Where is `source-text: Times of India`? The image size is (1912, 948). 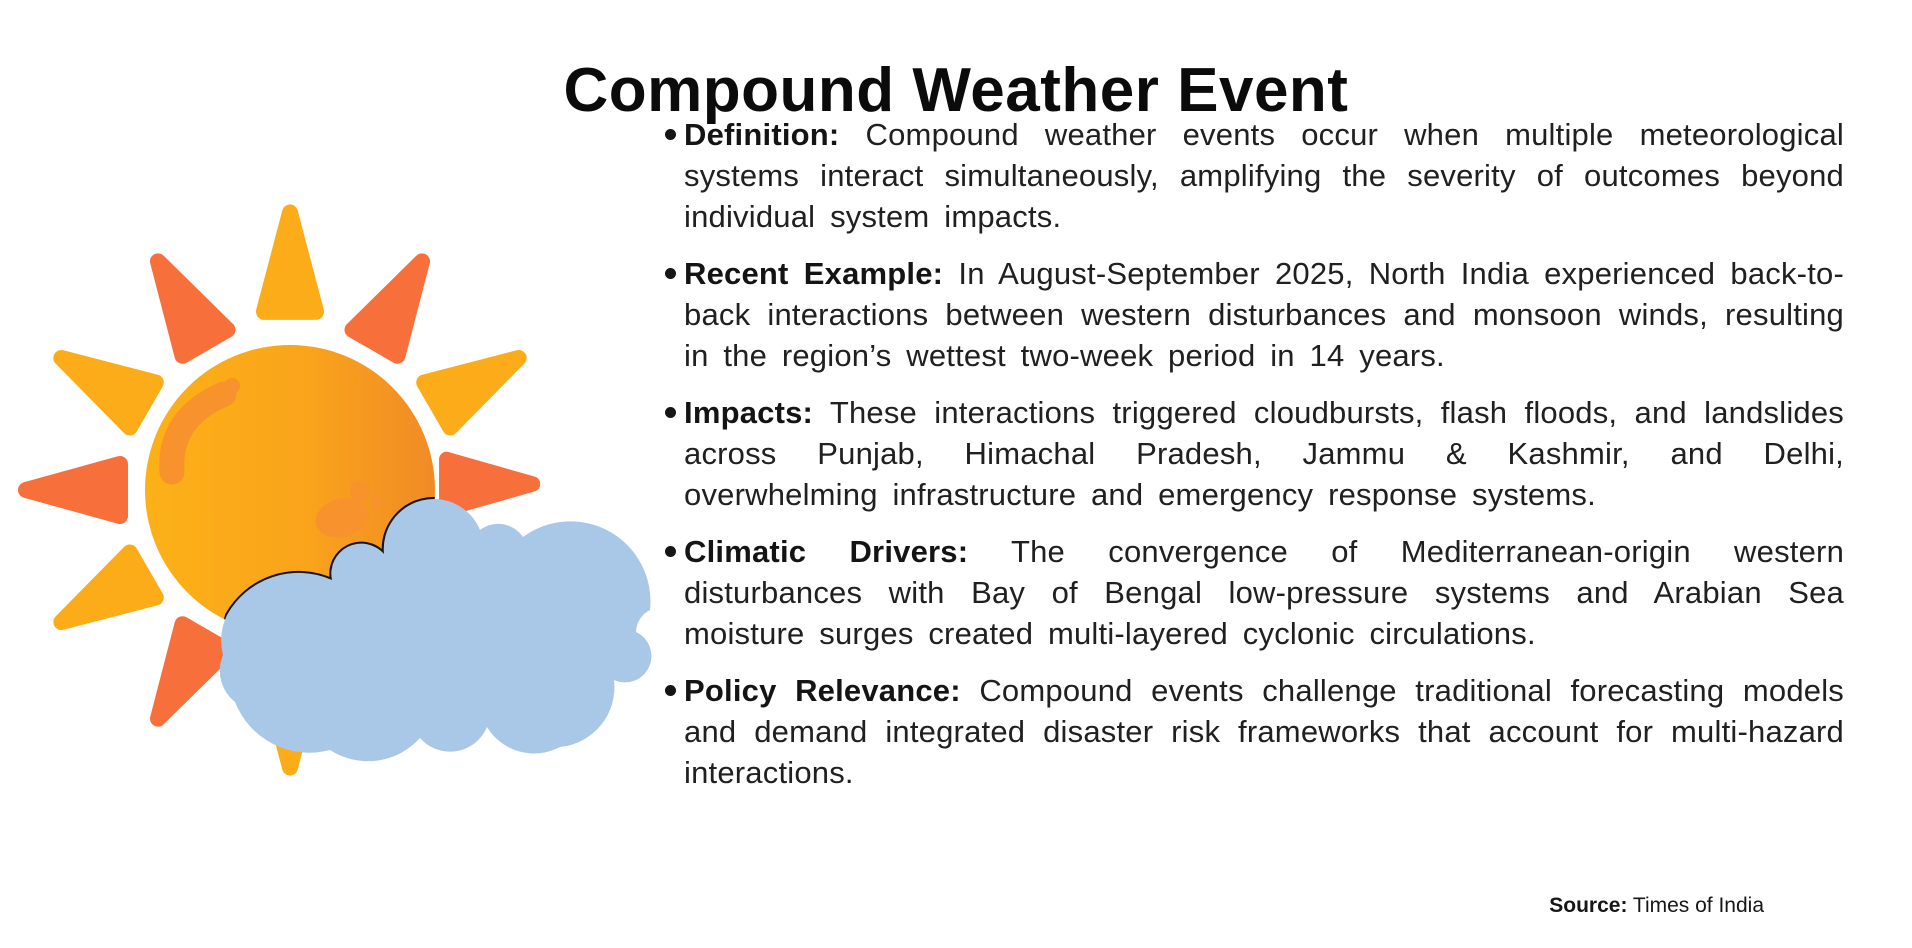
source-text: Times of India is located at coordinates (1695, 905).